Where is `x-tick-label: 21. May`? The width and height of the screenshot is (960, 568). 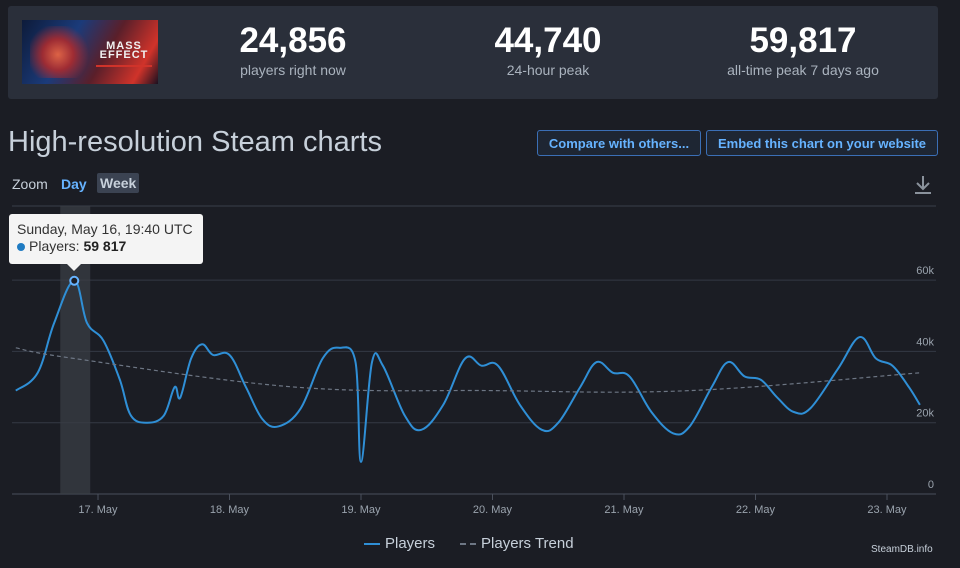
x-tick-label: 21. May is located at coordinates (624, 510).